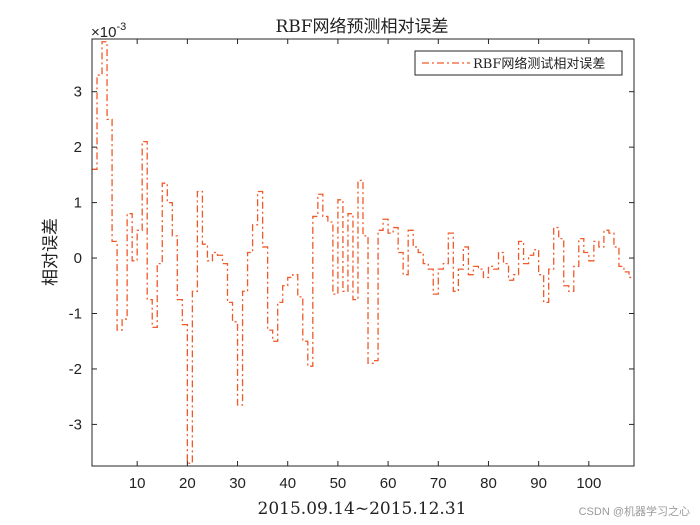 The height and width of the screenshot is (525, 700). What do you see at coordinates (388, 483) in the screenshot?
I see `x-tick-label: 60` at bounding box center [388, 483].